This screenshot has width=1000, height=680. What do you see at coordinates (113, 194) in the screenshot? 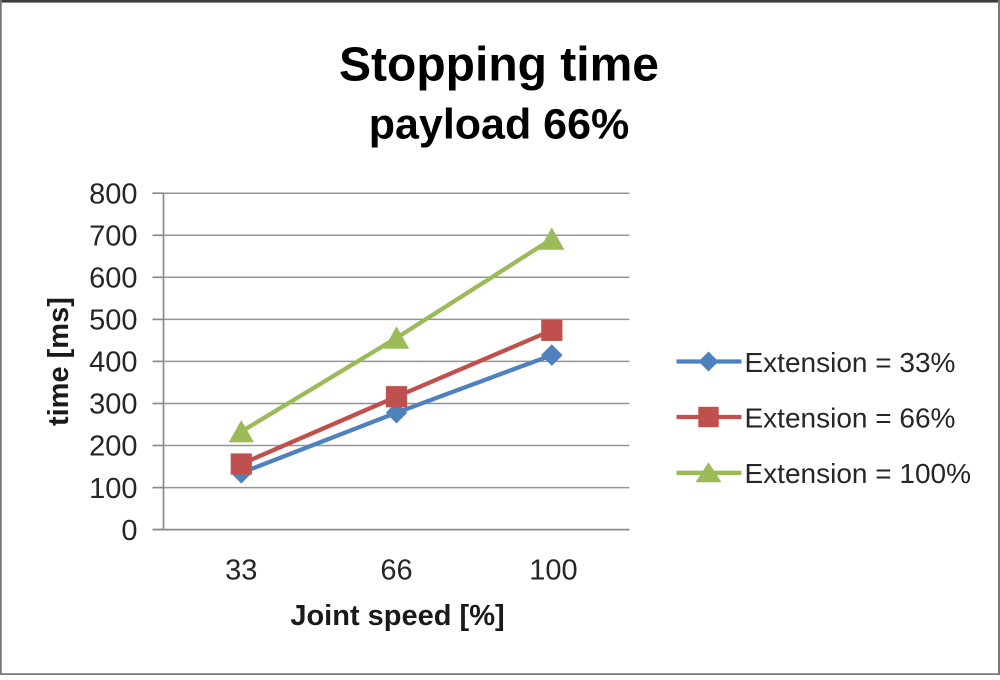
I see `svg-text: 800` at bounding box center [113, 194].